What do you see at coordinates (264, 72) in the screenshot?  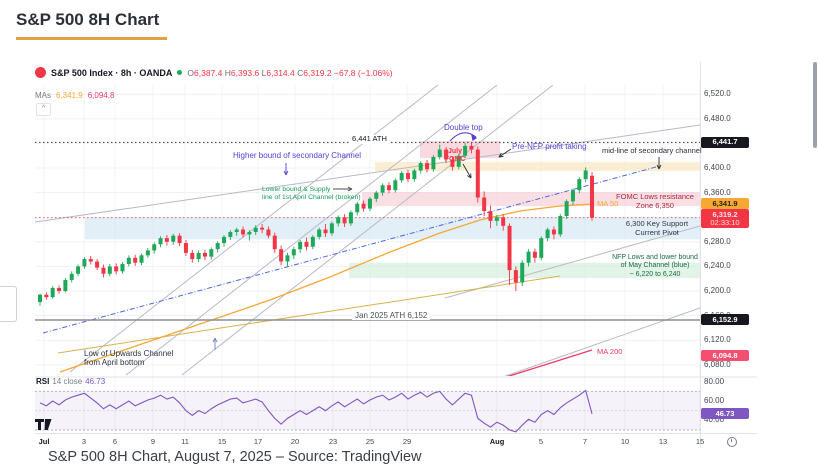 I see `low-label: L` at bounding box center [264, 72].